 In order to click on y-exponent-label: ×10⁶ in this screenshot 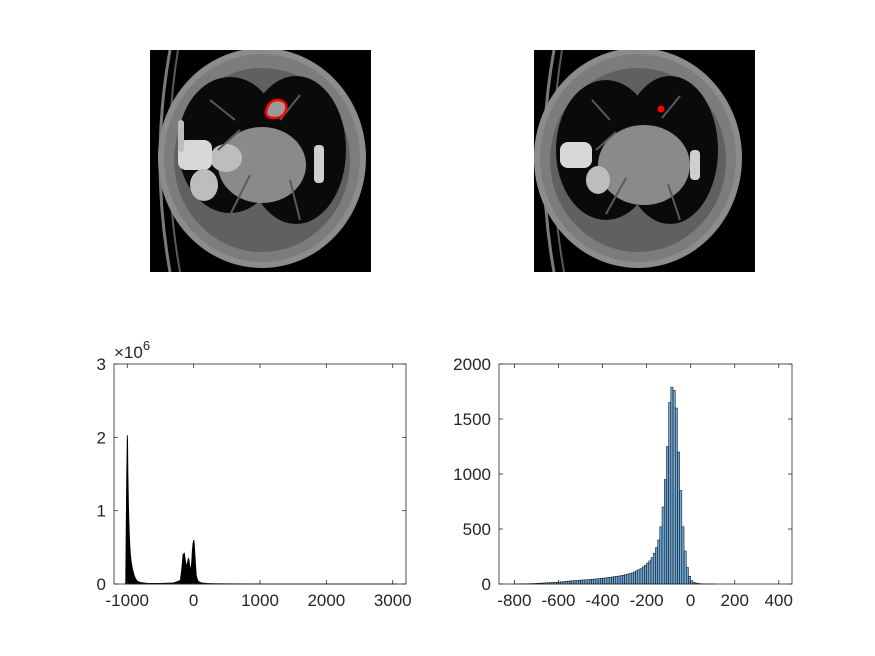, I will do `click(132, 350)`.